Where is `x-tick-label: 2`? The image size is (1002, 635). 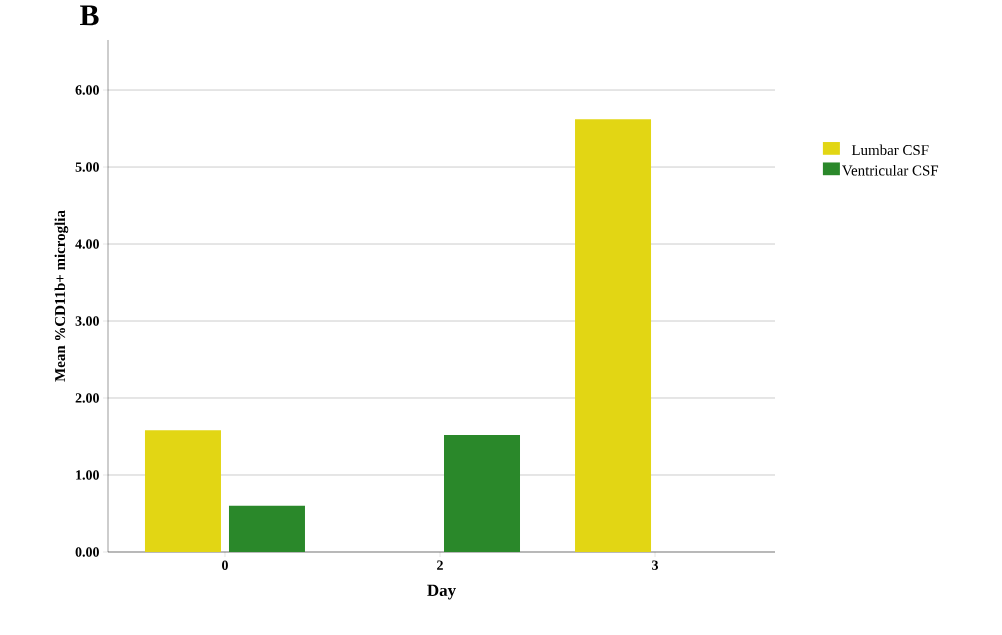
x-tick-label: 2 is located at coordinates (440, 565).